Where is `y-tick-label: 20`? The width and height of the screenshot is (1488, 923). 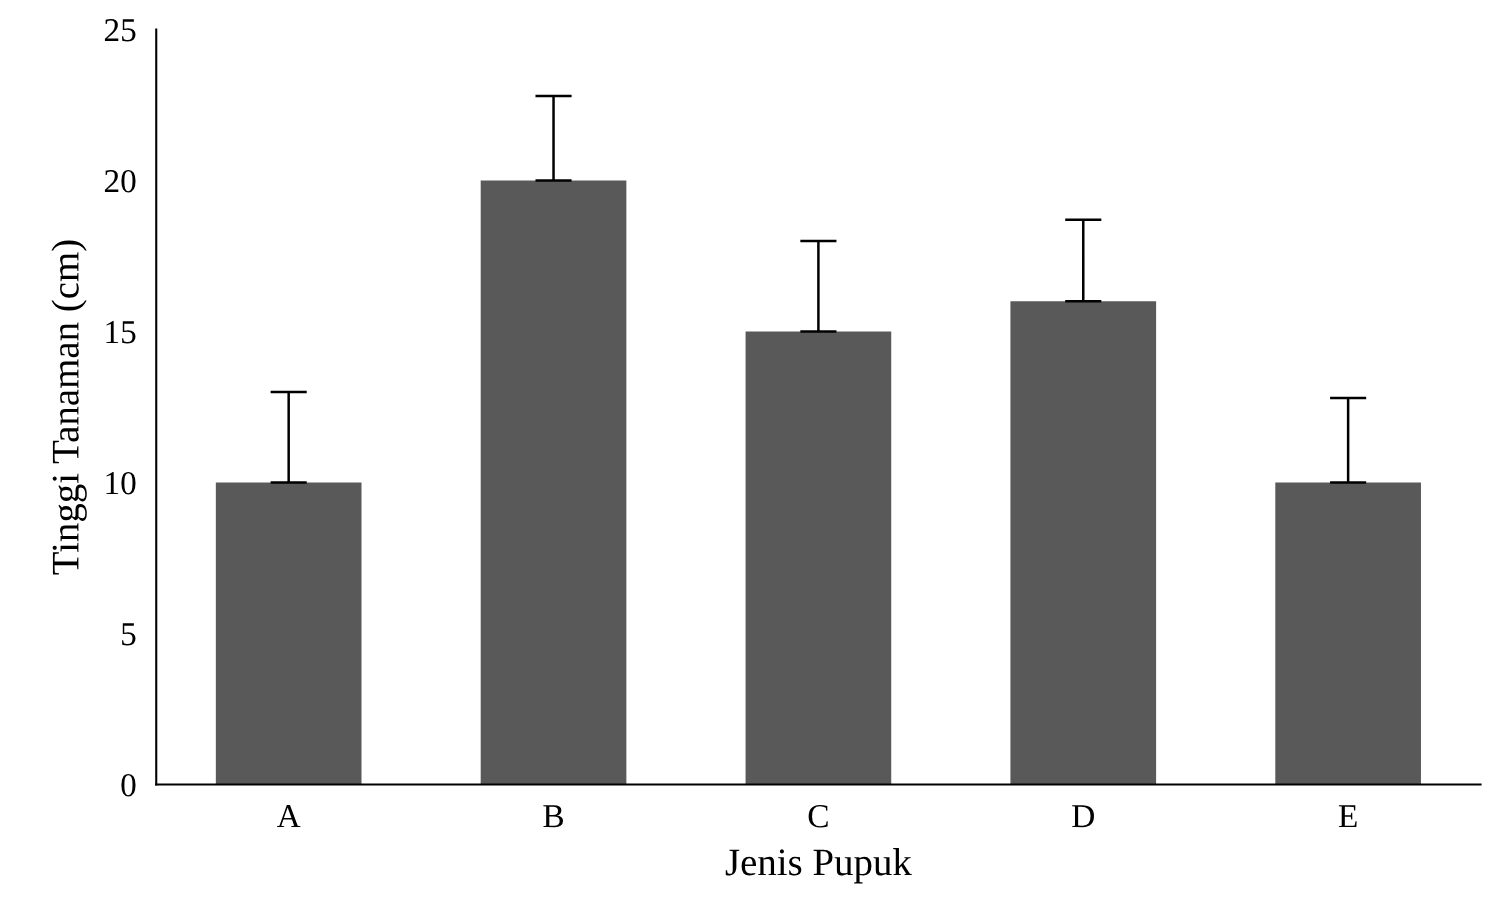
y-tick-label: 20 is located at coordinates (120, 181).